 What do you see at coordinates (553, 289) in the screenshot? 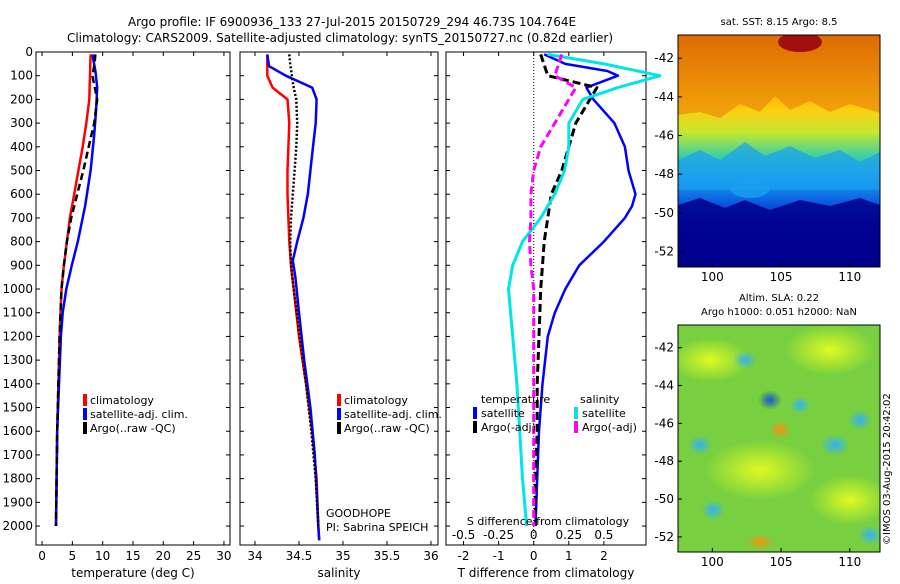
I see `series-line-argo-adj` at bounding box center [553, 289].